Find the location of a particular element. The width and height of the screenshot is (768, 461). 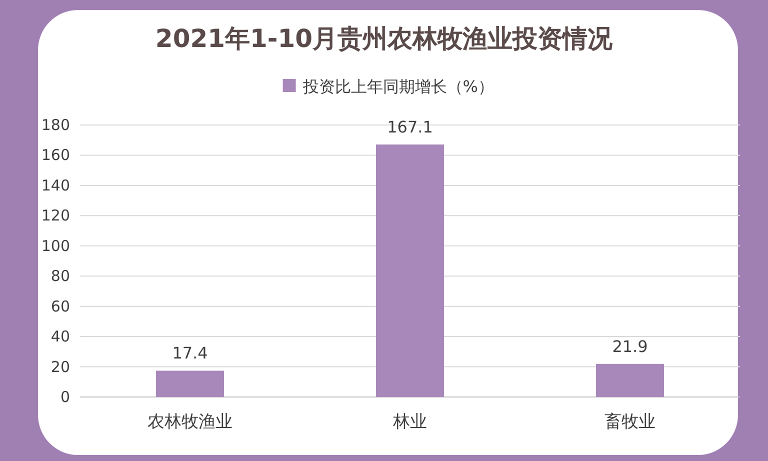

y-tick-label: 20 is located at coordinates (60, 367).